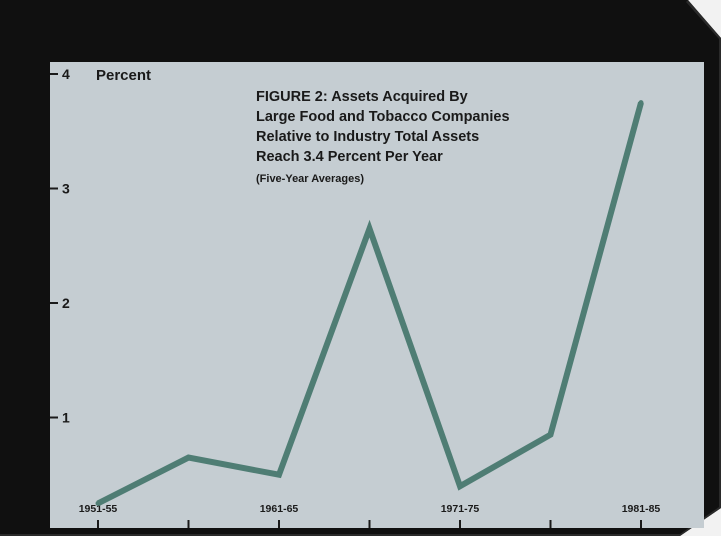  What do you see at coordinates (66, 303) in the screenshot?
I see `y-tick-label-2: 2` at bounding box center [66, 303].